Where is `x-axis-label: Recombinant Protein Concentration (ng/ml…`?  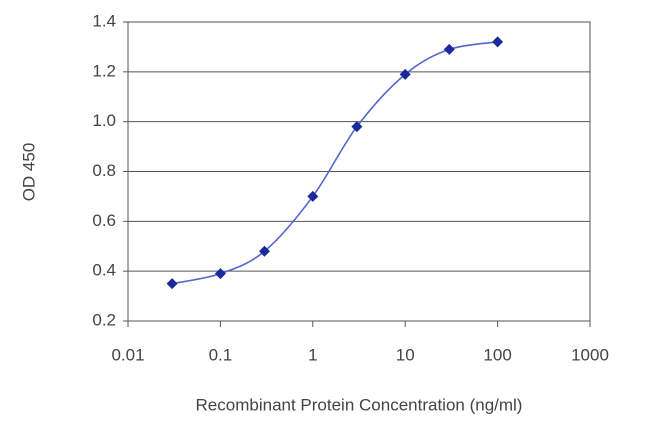 x-axis-label: Recombinant Protein Concentration (ng/ml… is located at coordinates (359, 404).